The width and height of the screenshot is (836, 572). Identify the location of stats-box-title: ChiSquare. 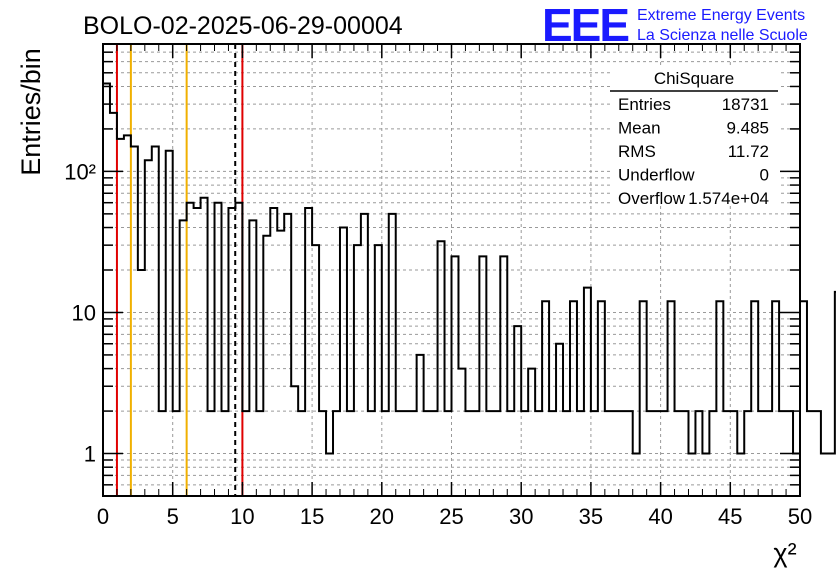
(694, 78).